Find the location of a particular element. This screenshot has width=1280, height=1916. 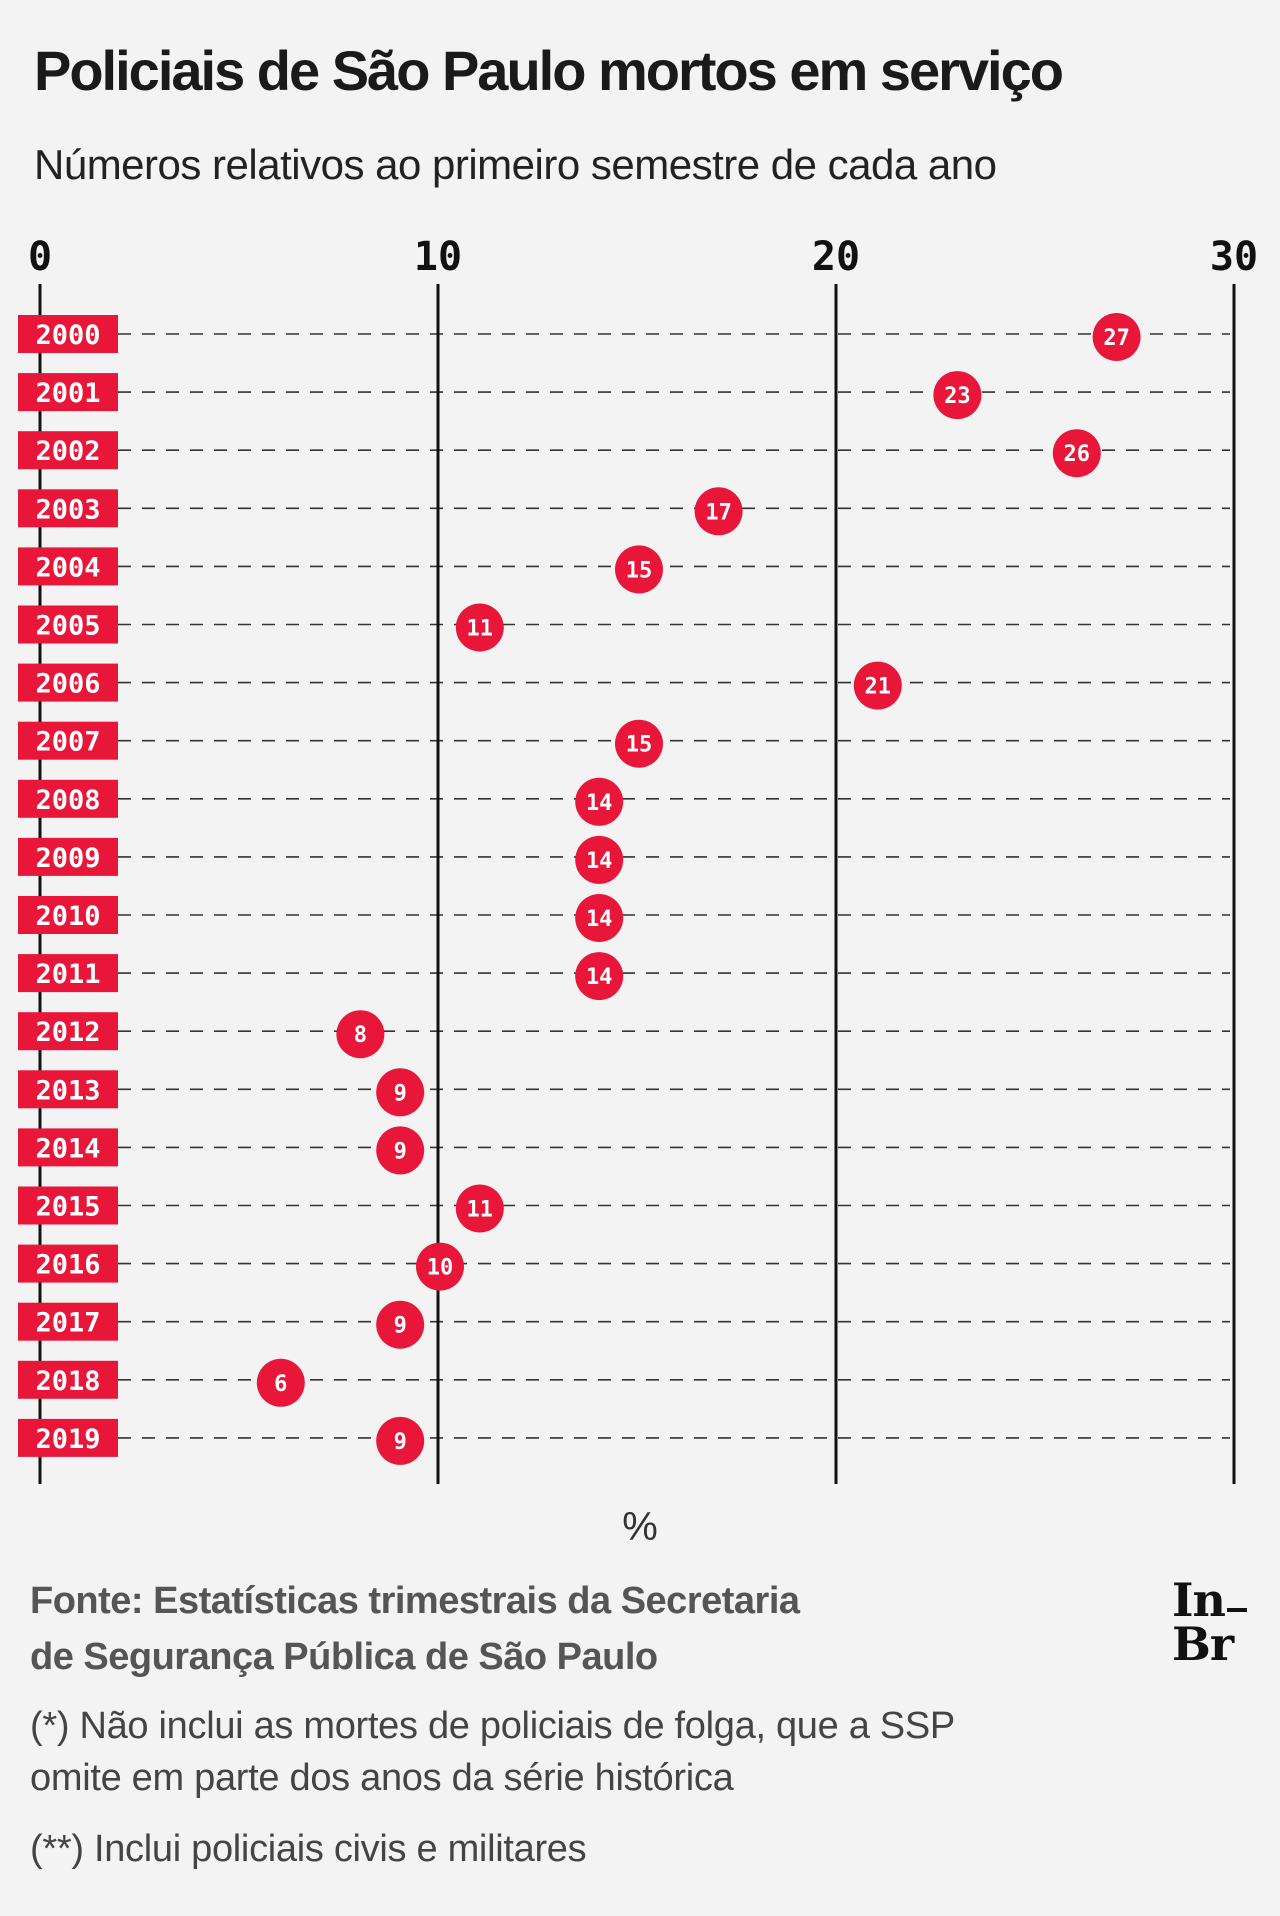

year-label-2010: 2010 is located at coordinates (67, 916).